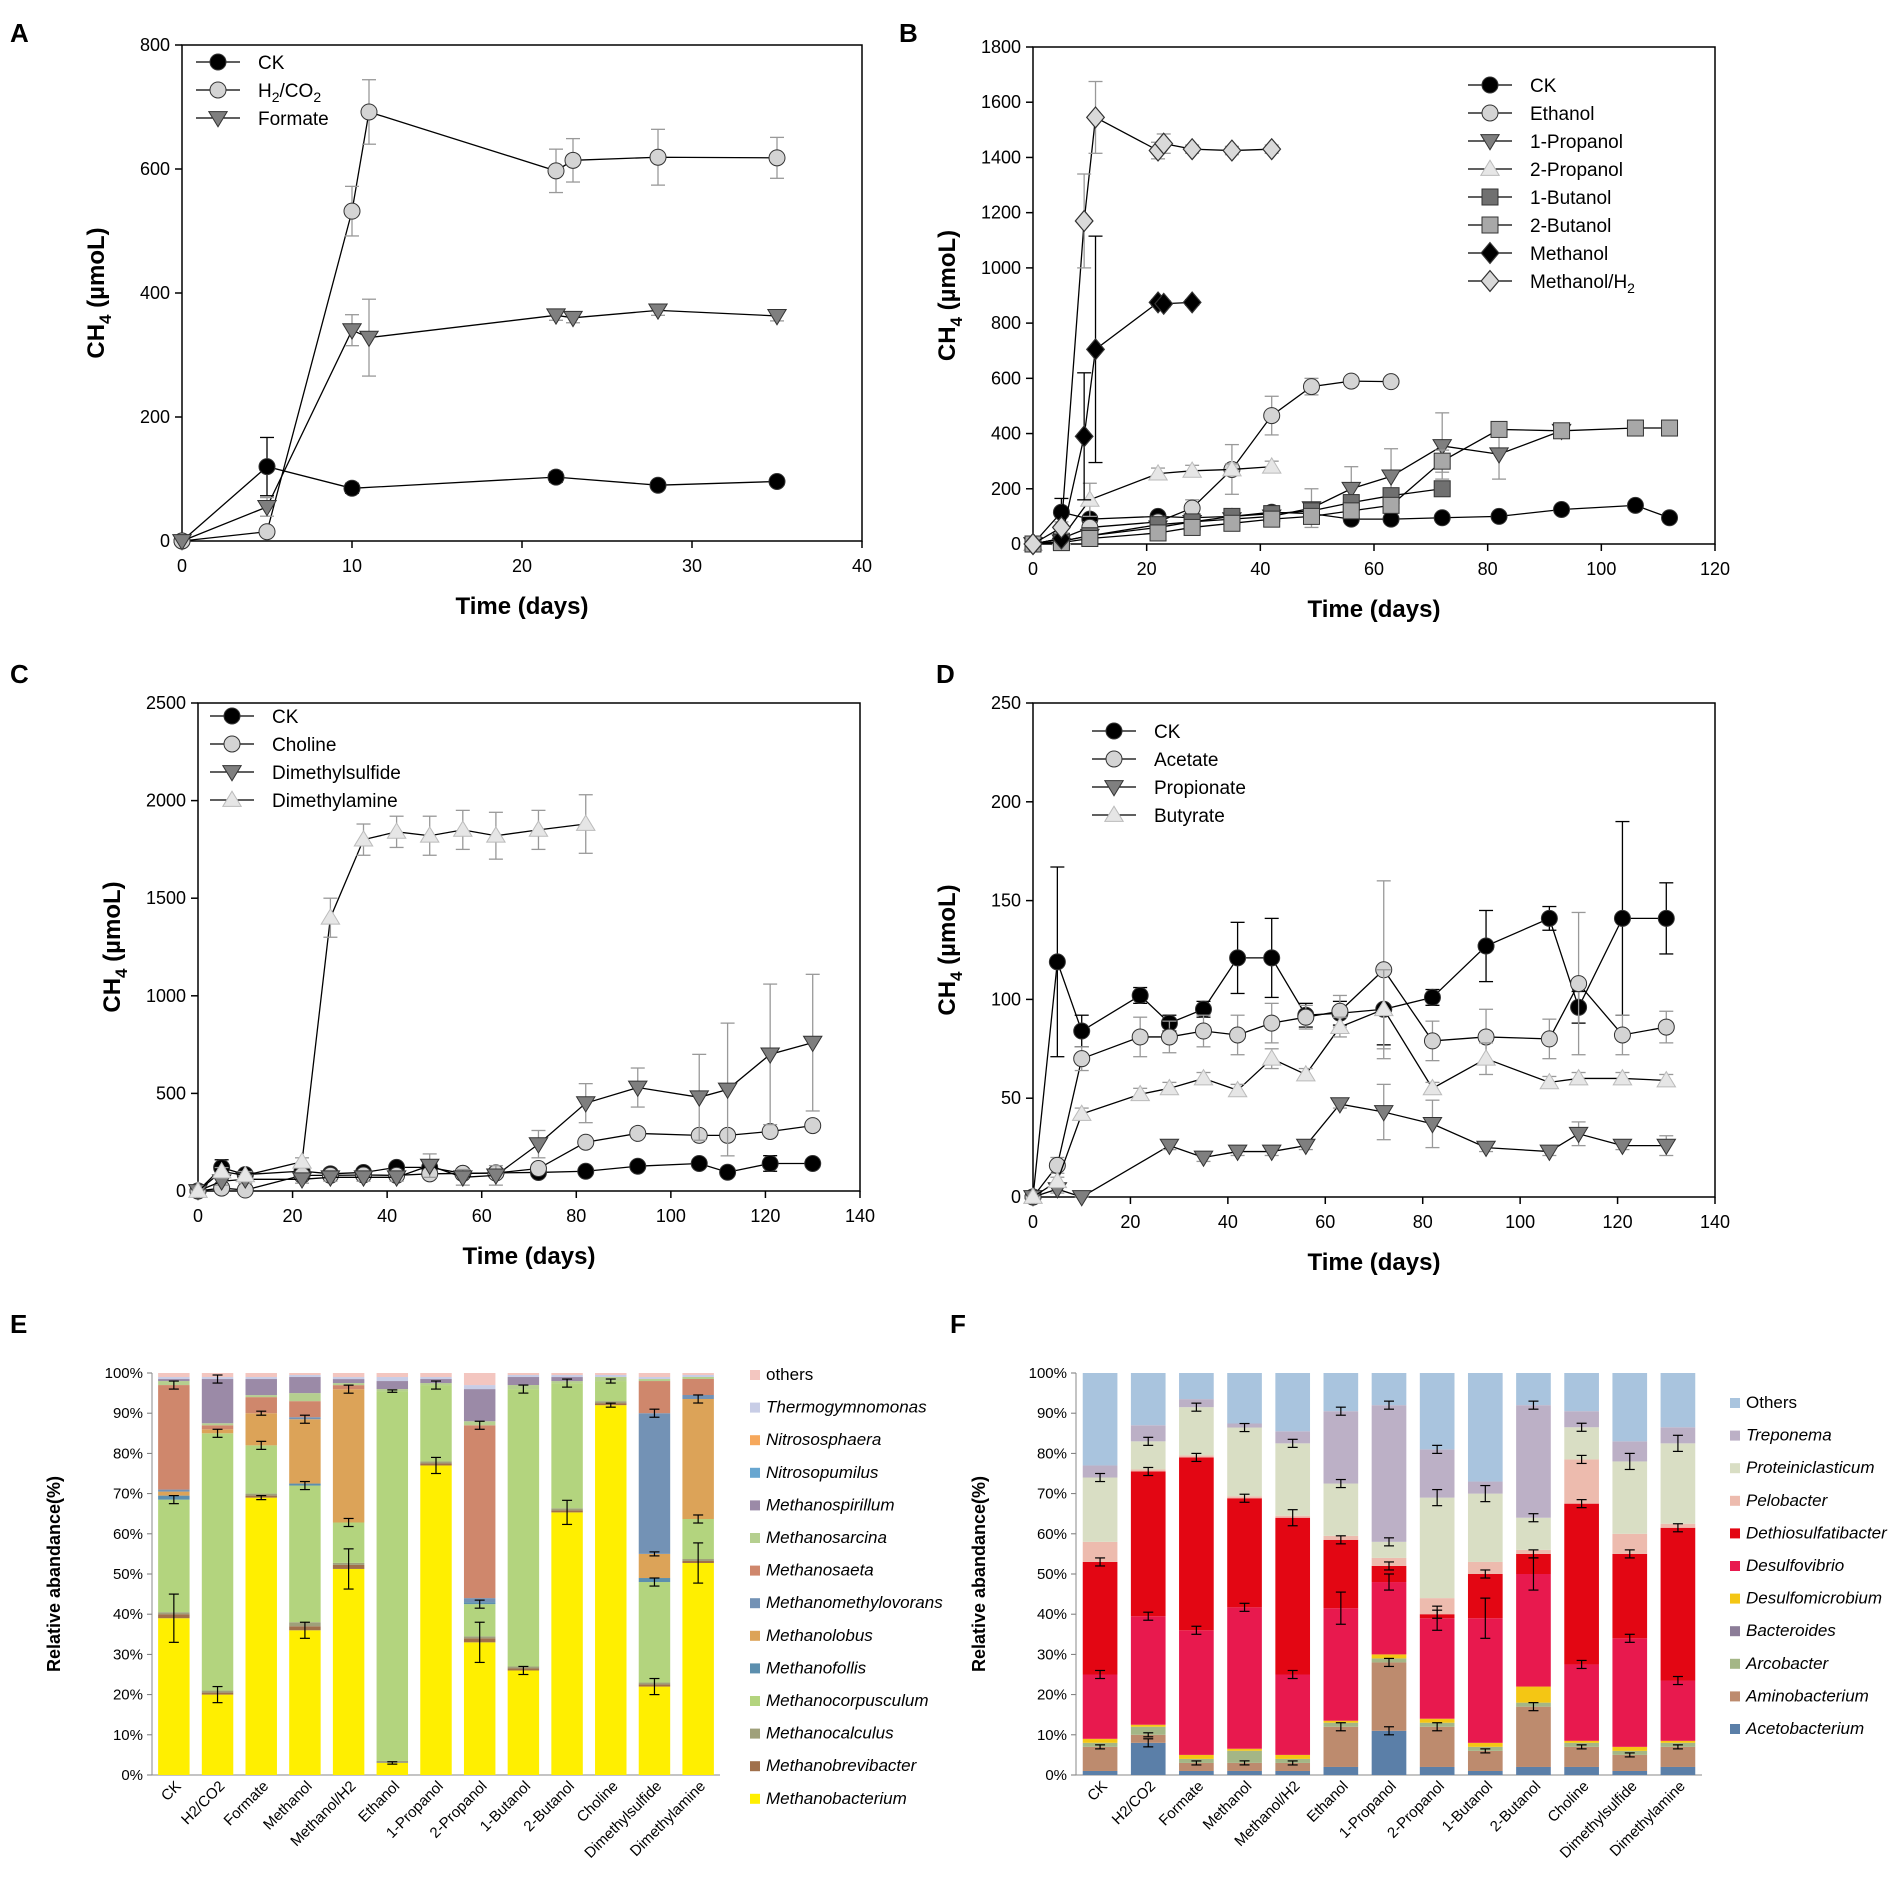 This screenshot has width=1904, height=1887. Describe the element at coordinates (128, 1695) in the screenshot. I see `y-tick-label: 20%` at that location.